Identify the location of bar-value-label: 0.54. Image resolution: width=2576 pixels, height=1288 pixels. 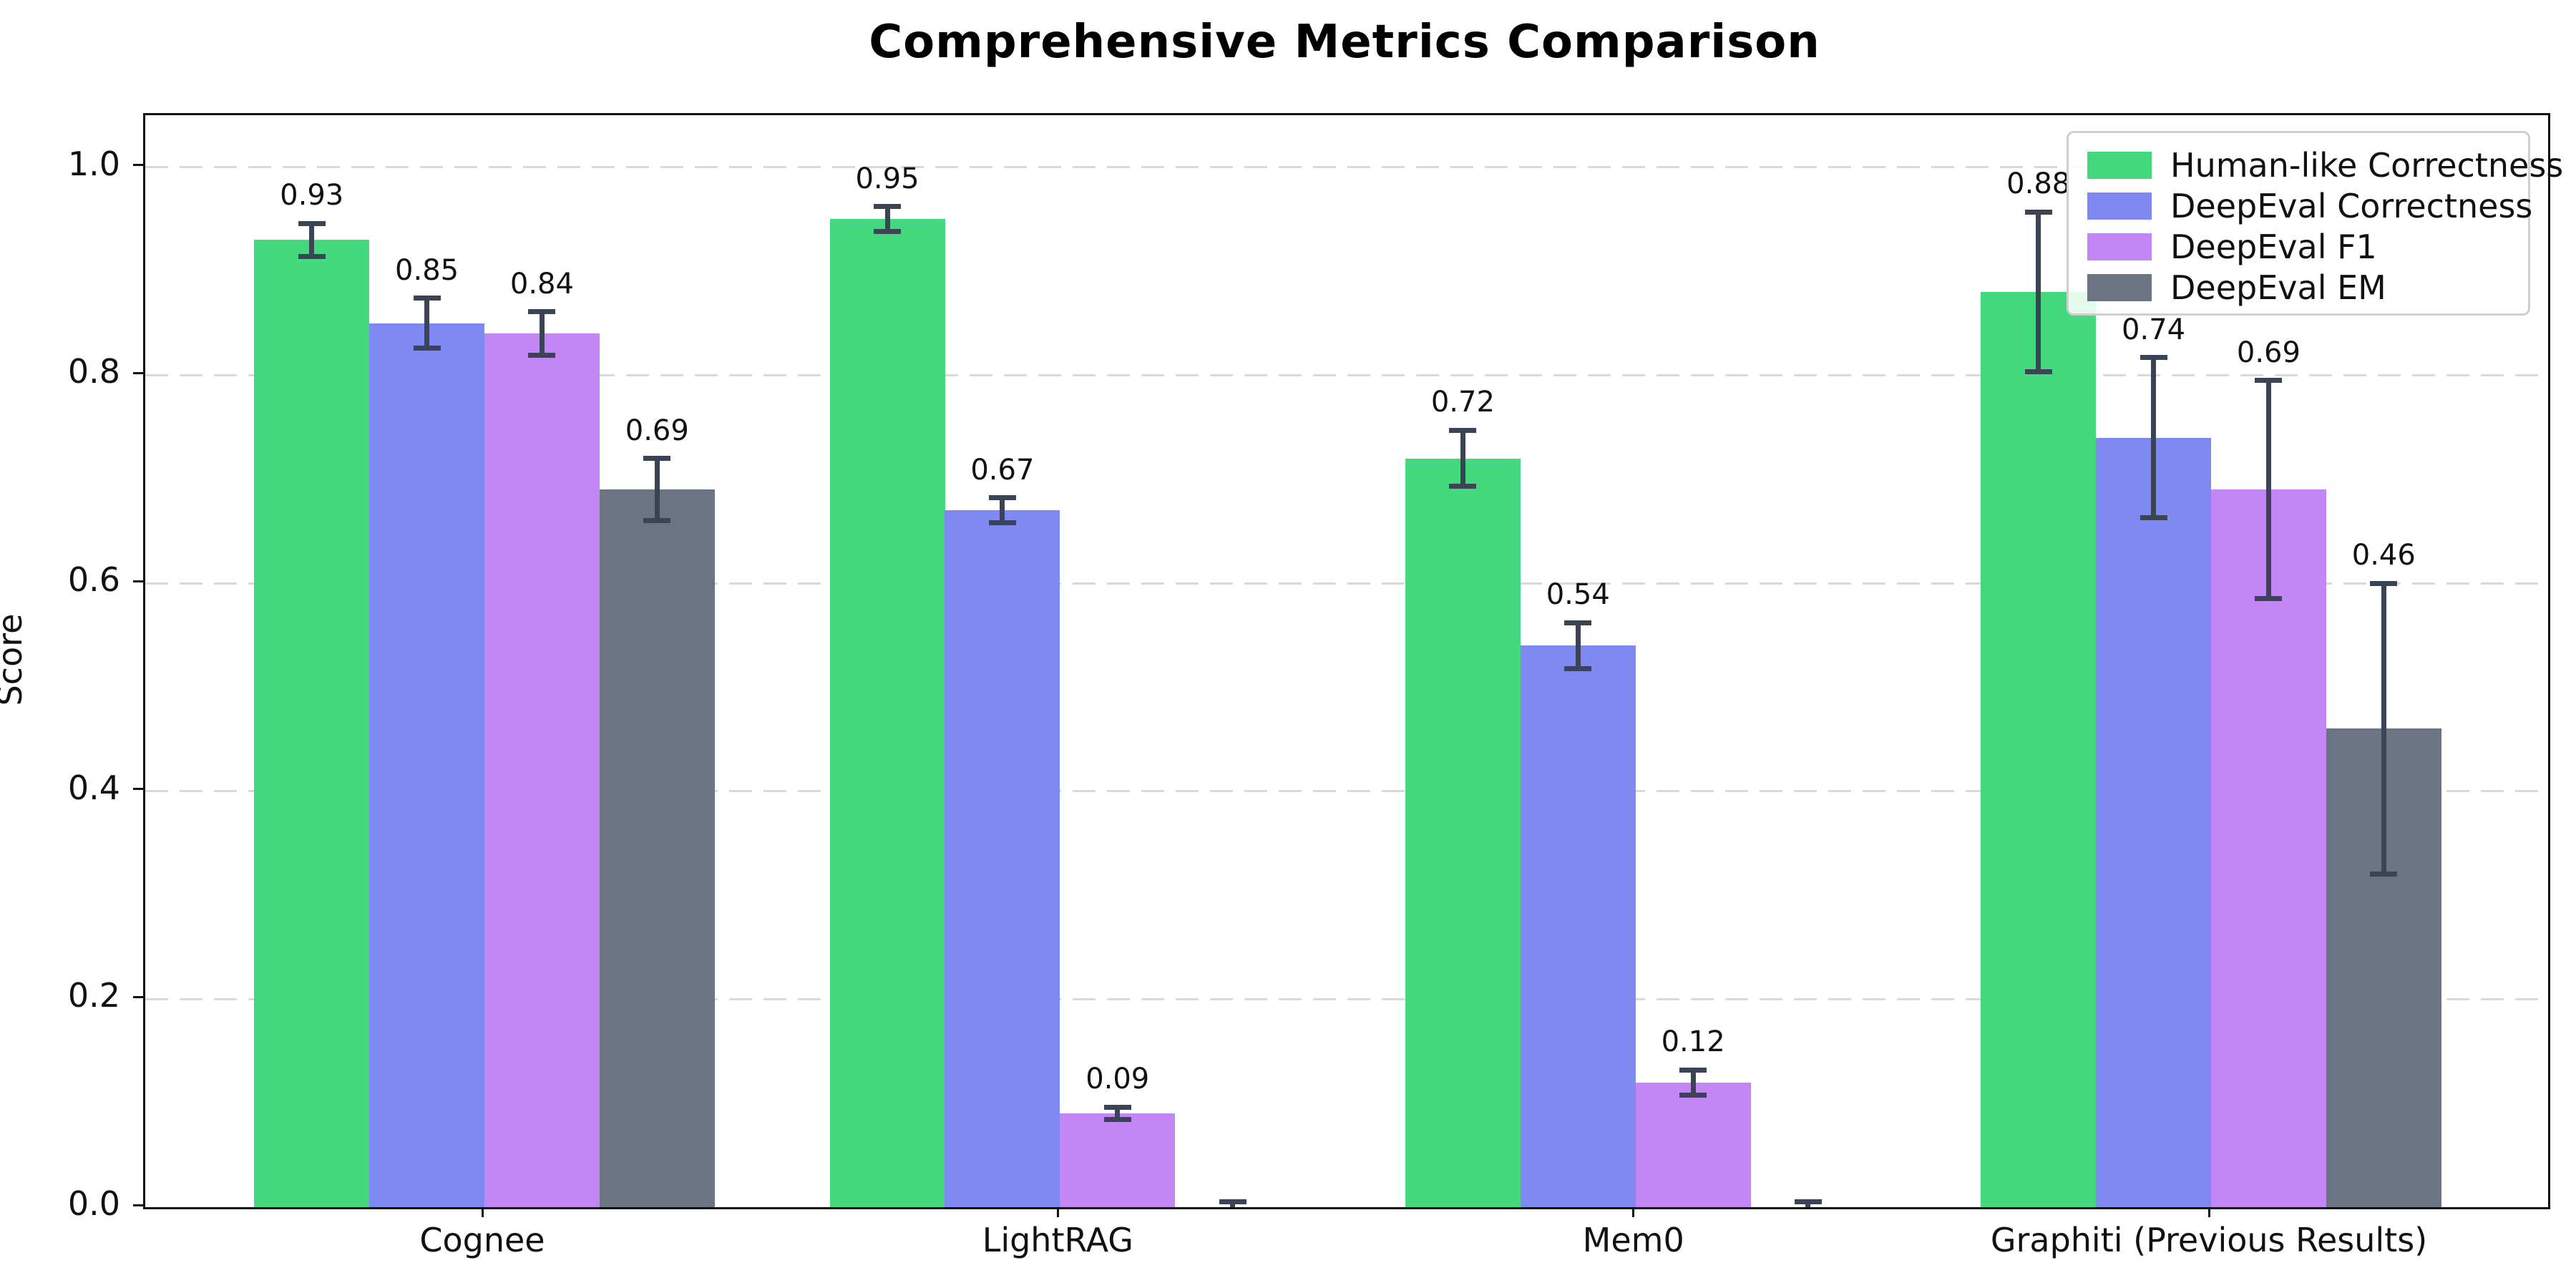
(1578, 595).